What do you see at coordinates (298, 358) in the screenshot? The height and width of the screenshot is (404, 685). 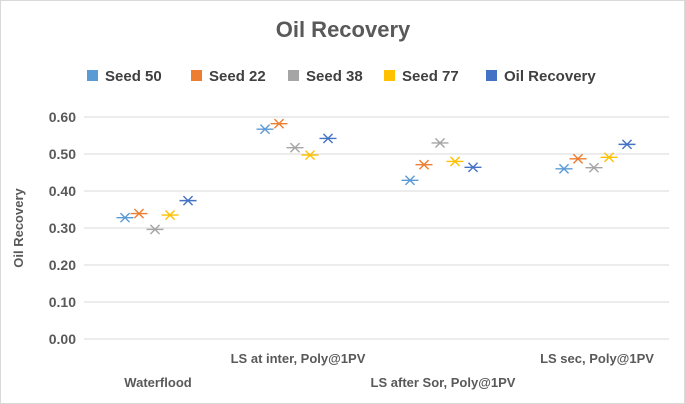 I see `x-category-label: LS at inter, Poly@1PV` at bounding box center [298, 358].